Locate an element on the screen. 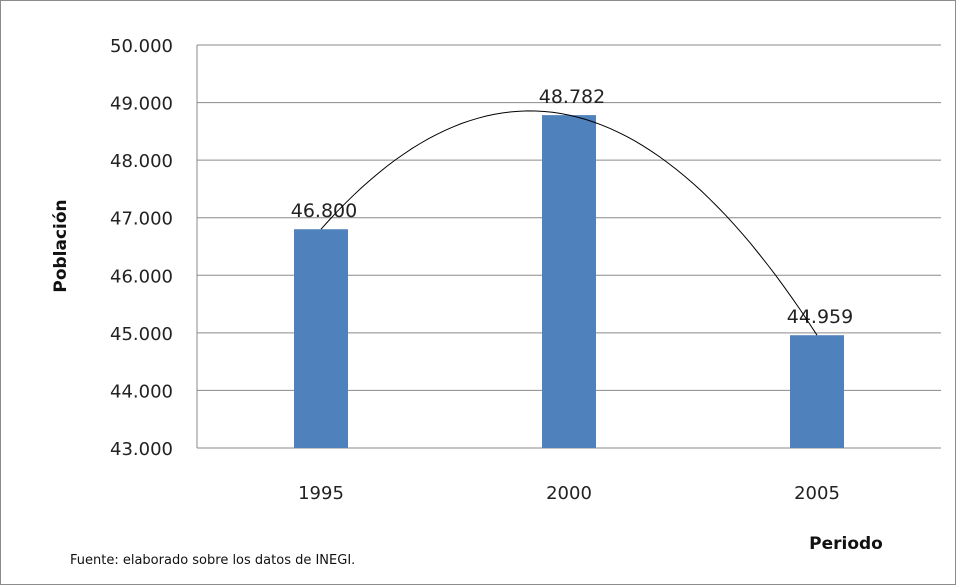  x-axis-ticks: 1995 2000 2005 is located at coordinates (569, 493).